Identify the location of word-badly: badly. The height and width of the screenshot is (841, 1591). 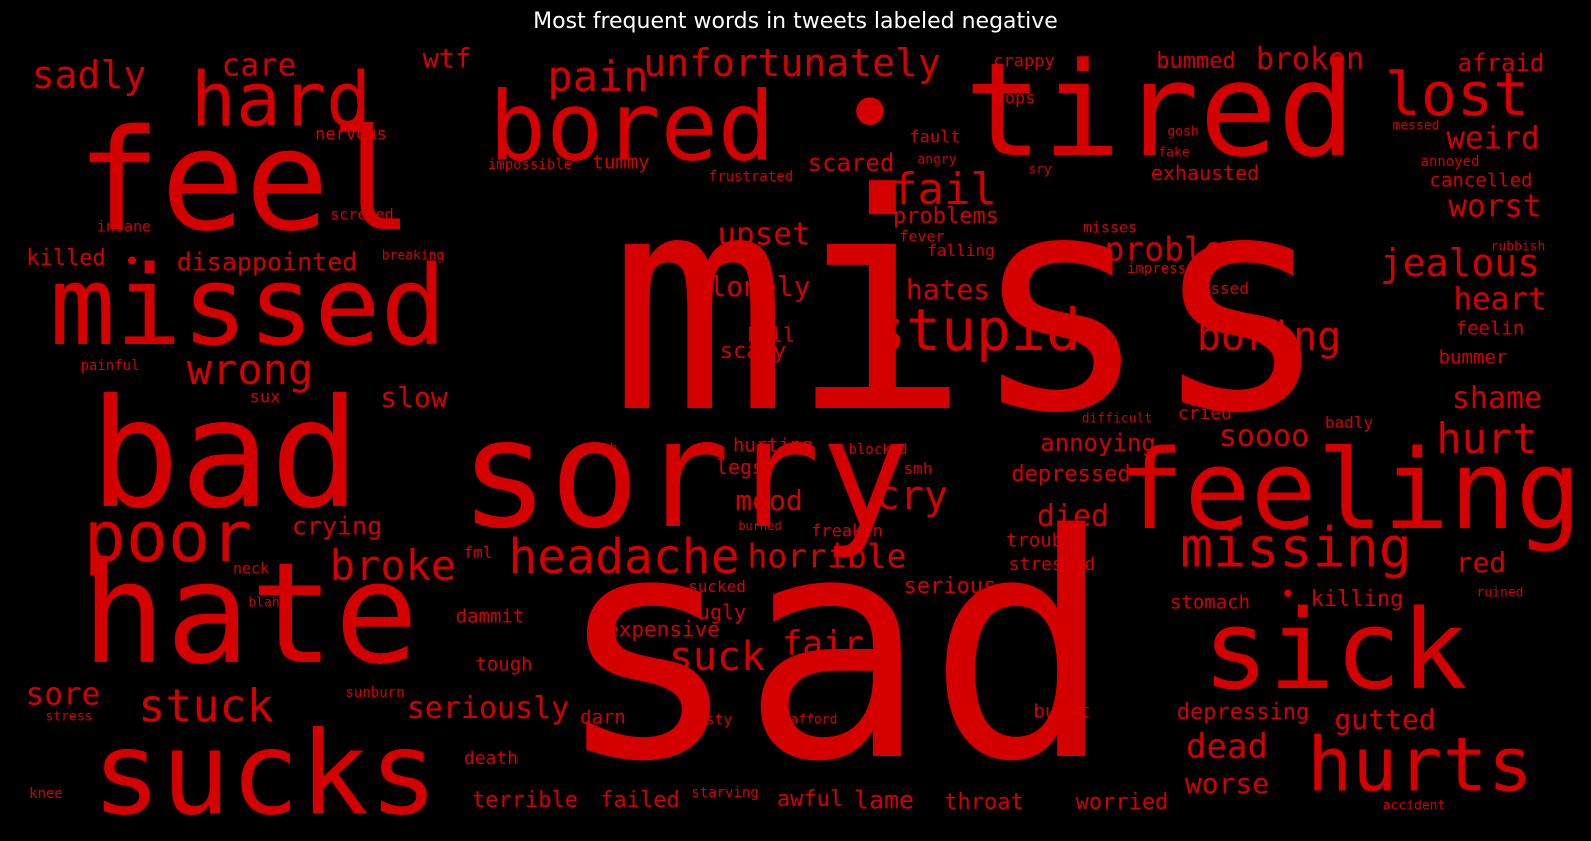
(1349, 422).